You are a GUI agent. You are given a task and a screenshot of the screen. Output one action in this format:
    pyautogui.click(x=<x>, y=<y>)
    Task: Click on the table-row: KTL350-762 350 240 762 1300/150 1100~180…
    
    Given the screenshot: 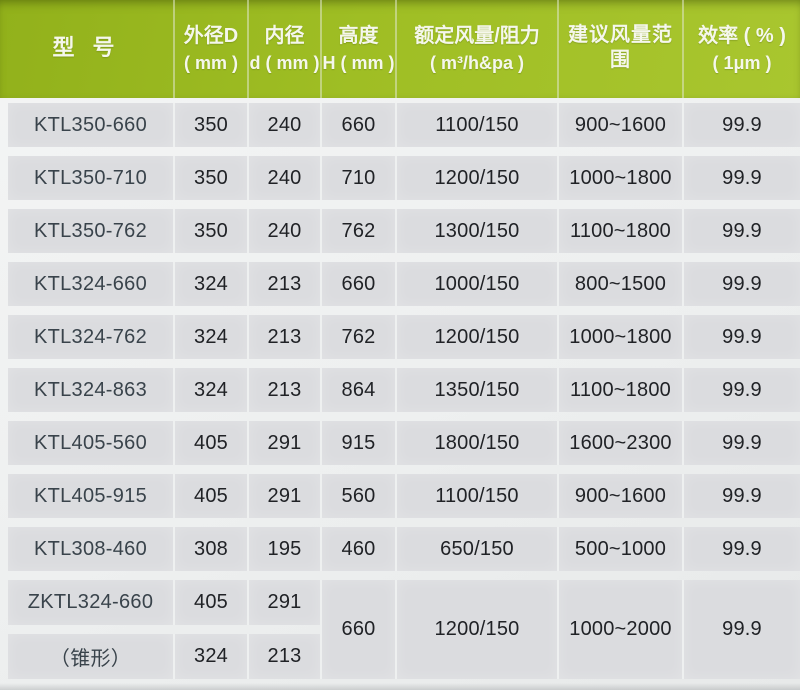 What is the action you would take?
    pyautogui.click(x=400, y=231)
    